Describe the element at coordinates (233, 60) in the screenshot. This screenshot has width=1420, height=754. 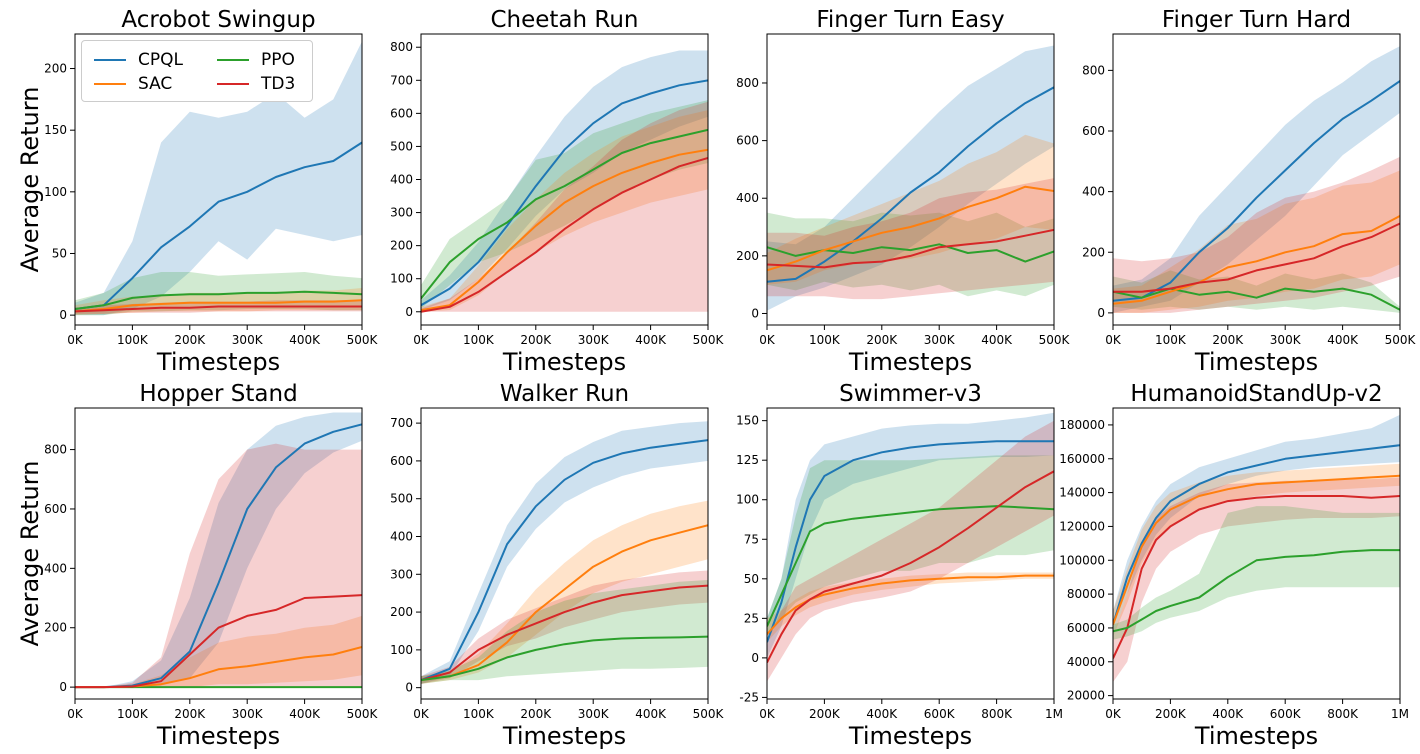
I see `legend-swatch-ppo` at that location.